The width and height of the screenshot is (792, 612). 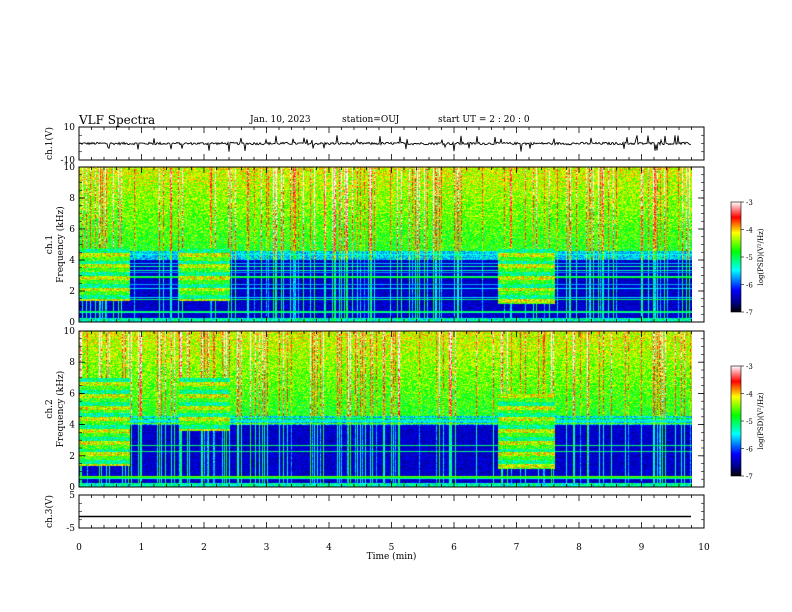 I want to click on ch1-colorbar: -3 -4 -5 -6 -7 log(PSD)(V²/Hz), so click(x=747, y=258).